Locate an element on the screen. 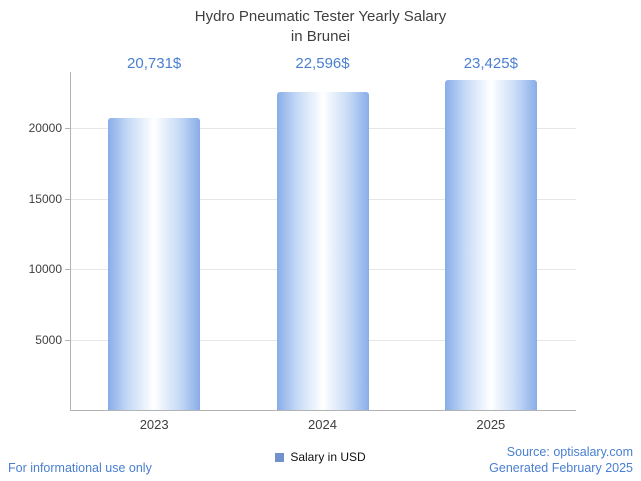  x-axis-line is located at coordinates (323, 410).